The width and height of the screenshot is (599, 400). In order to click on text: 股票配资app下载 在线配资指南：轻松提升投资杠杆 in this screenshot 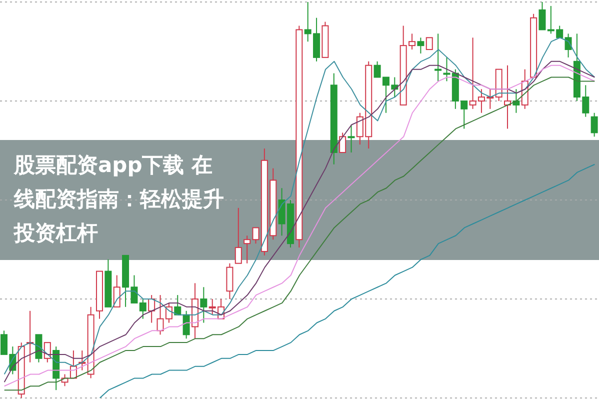, I will do `click(119, 199)`.